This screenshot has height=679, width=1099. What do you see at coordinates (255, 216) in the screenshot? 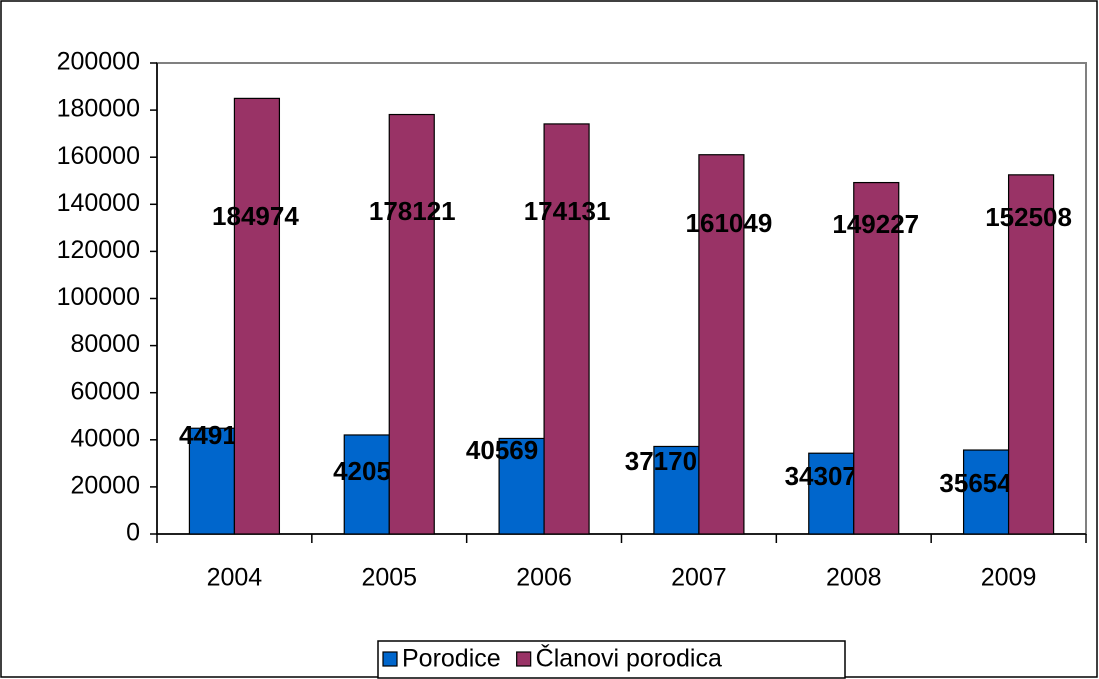
I see `value-label: 184974` at bounding box center [255, 216].